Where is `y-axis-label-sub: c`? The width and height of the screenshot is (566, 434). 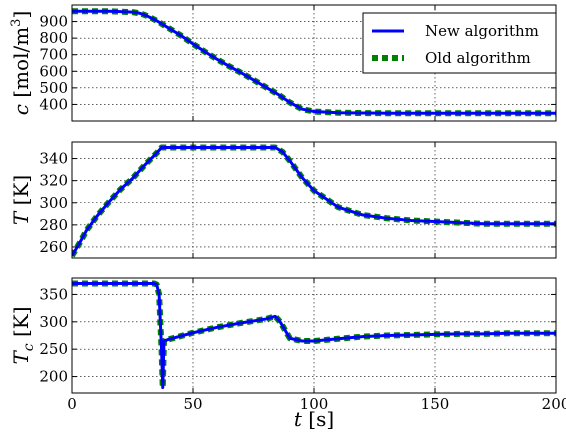
y-axis-label-sub: c is located at coordinates (29, 347).